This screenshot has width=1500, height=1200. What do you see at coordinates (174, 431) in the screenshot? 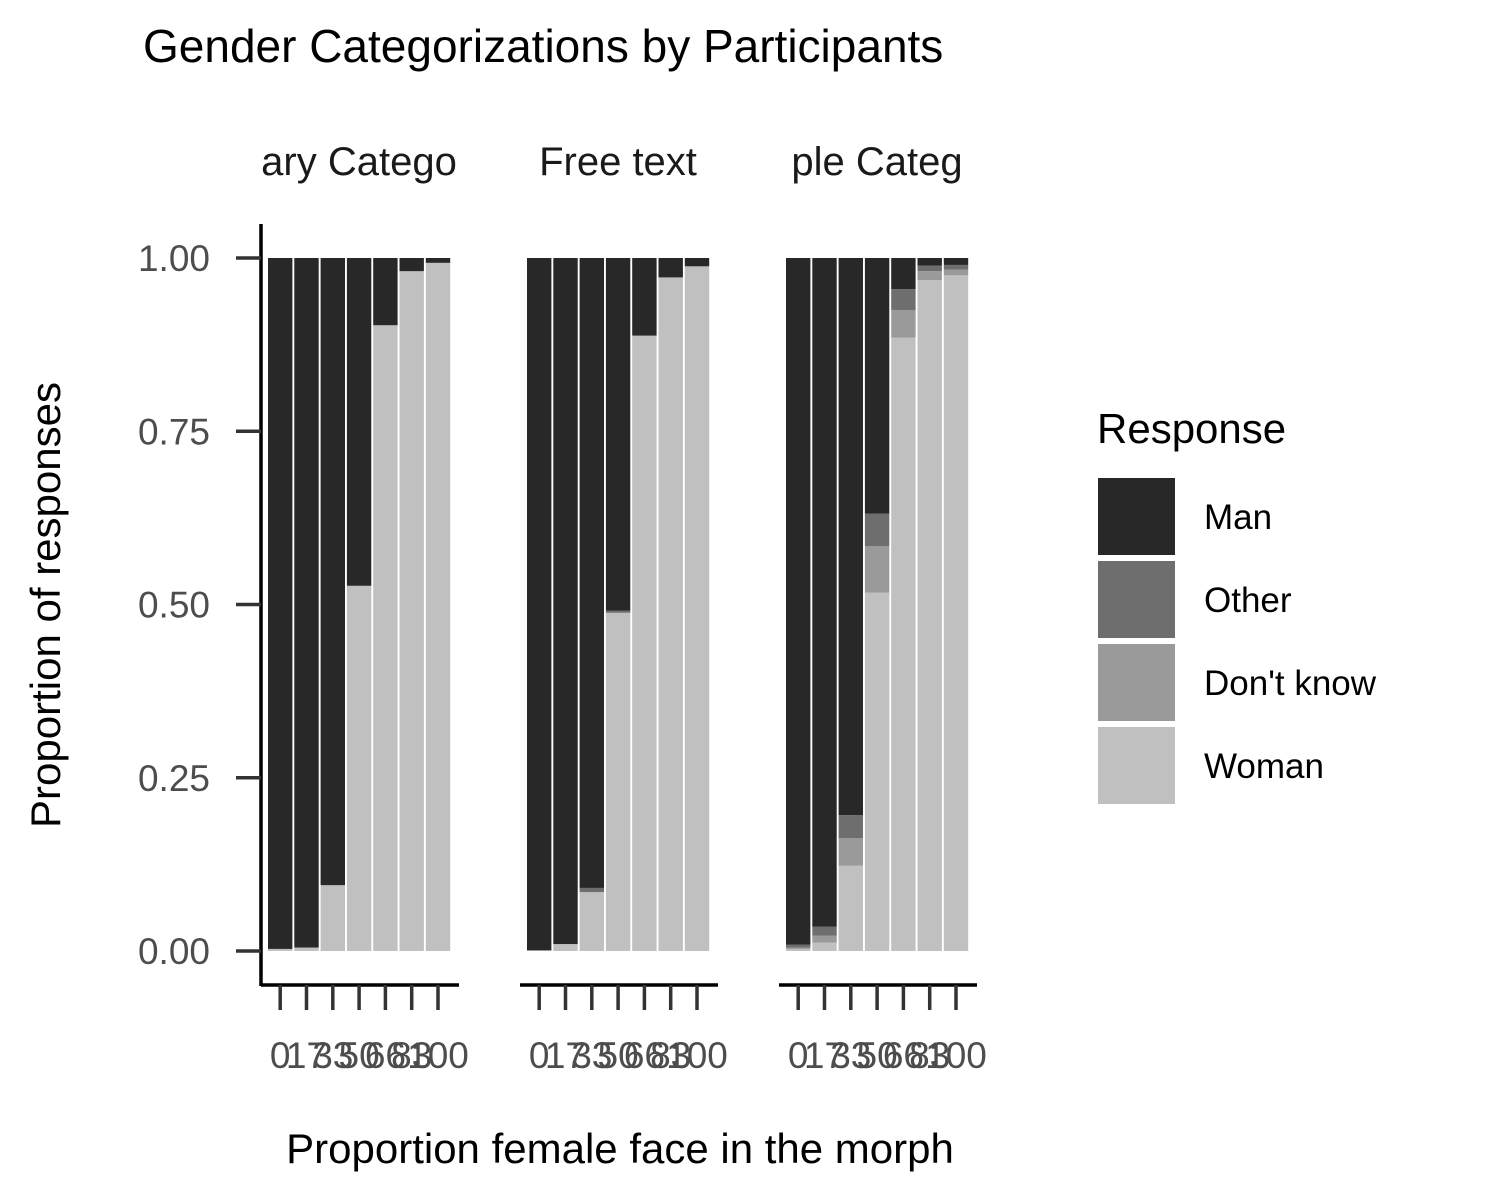
I see `y-tick-label: 0.75` at bounding box center [174, 431].